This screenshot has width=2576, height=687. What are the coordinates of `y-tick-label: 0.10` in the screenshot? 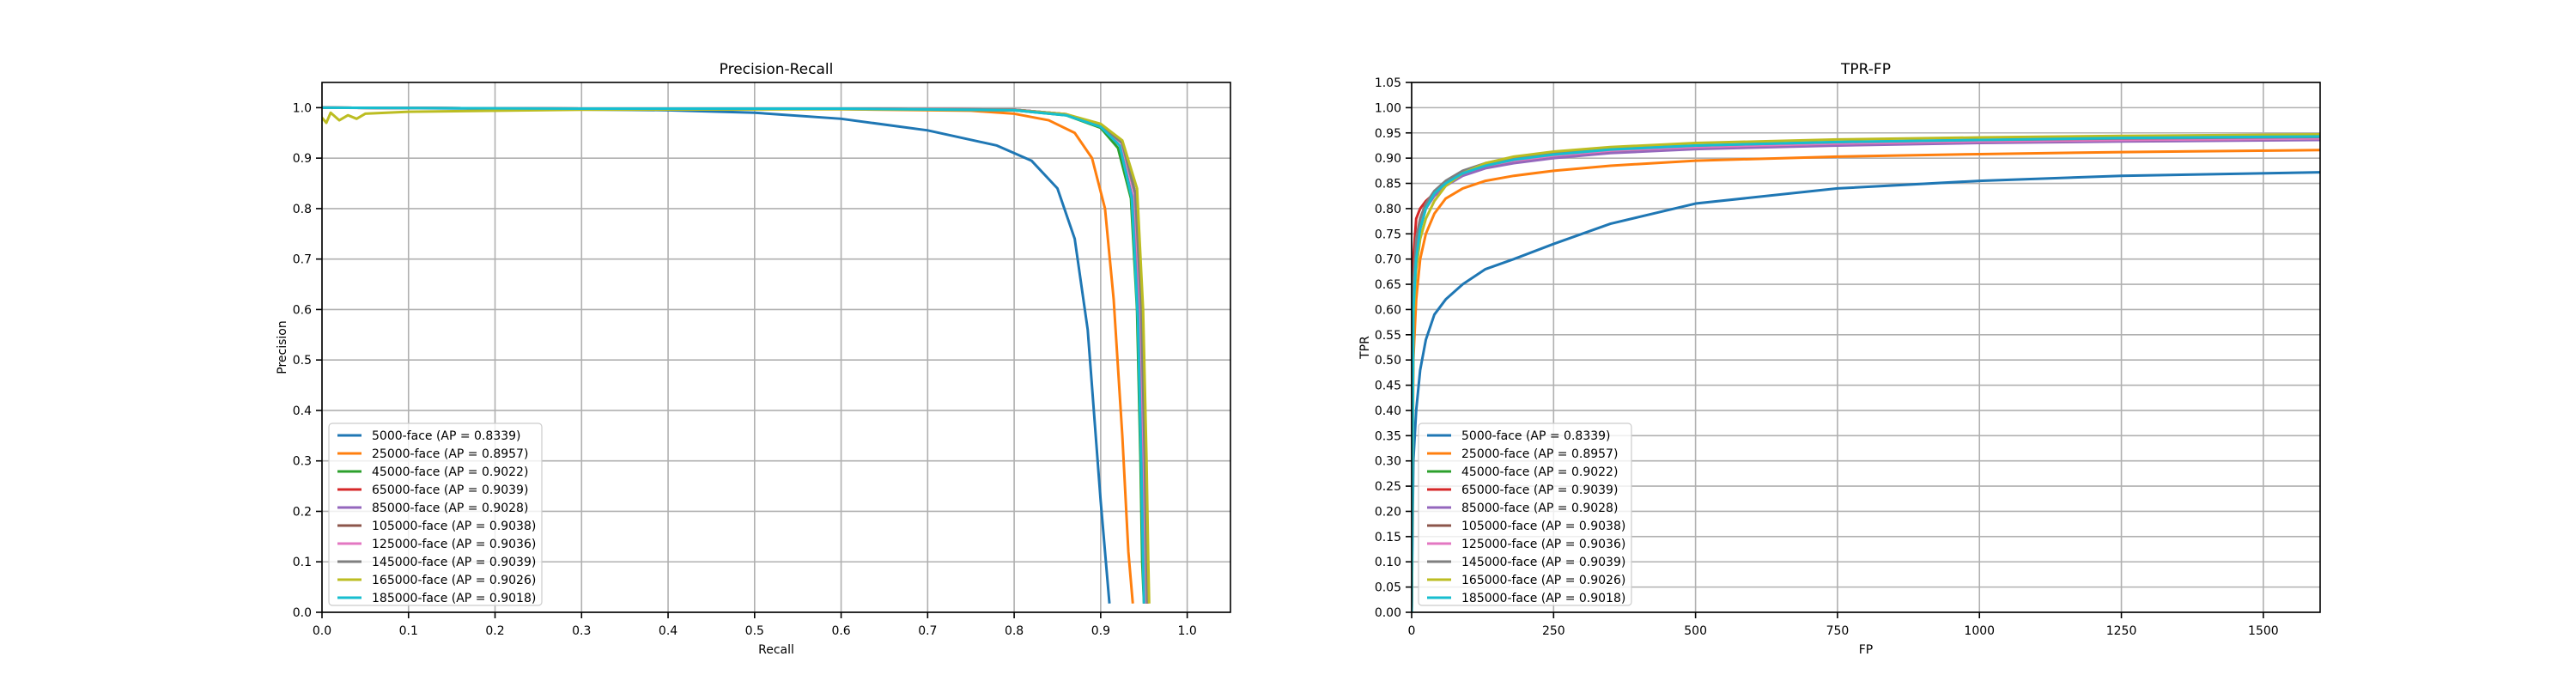 It's located at (1388, 562).